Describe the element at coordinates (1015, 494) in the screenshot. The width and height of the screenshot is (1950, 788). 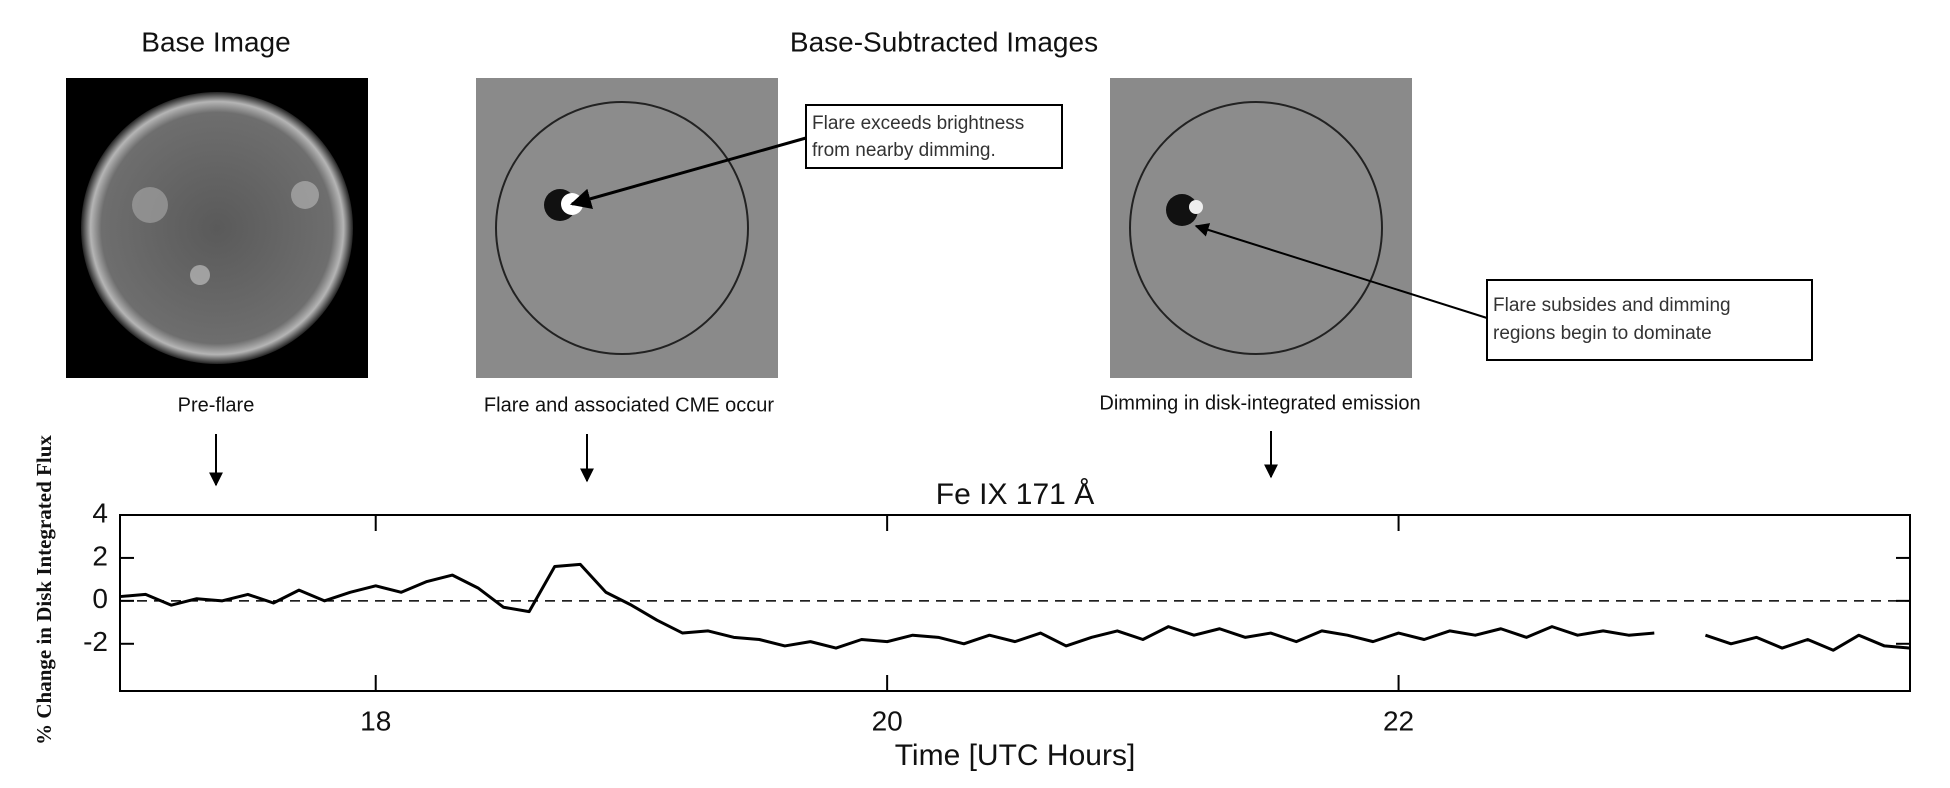
I see `chart-title: Fe IX 171 Å` at that location.